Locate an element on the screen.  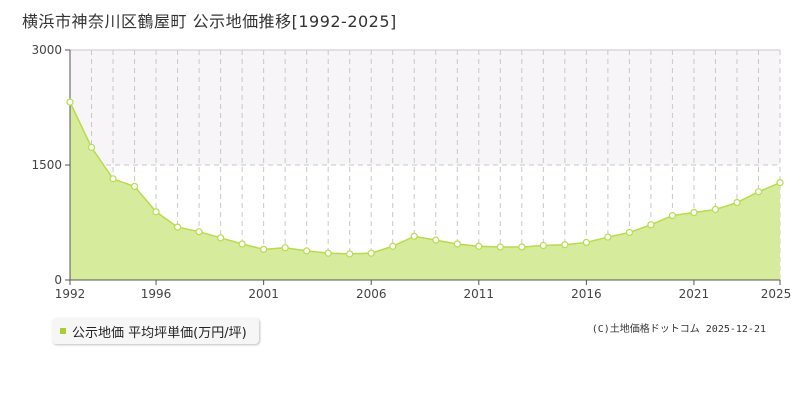
x-tick-label: 1992 is located at coordinates (70, 294).